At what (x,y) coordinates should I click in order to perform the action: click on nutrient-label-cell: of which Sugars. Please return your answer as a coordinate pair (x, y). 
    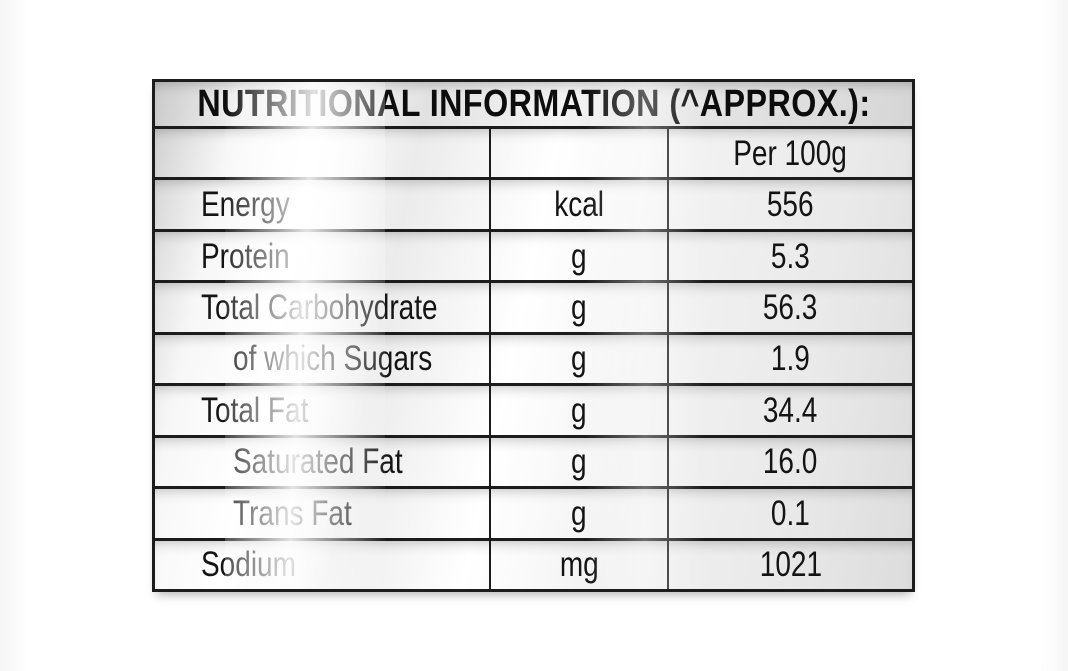
    Looking at the image, I should click on (322, 359).